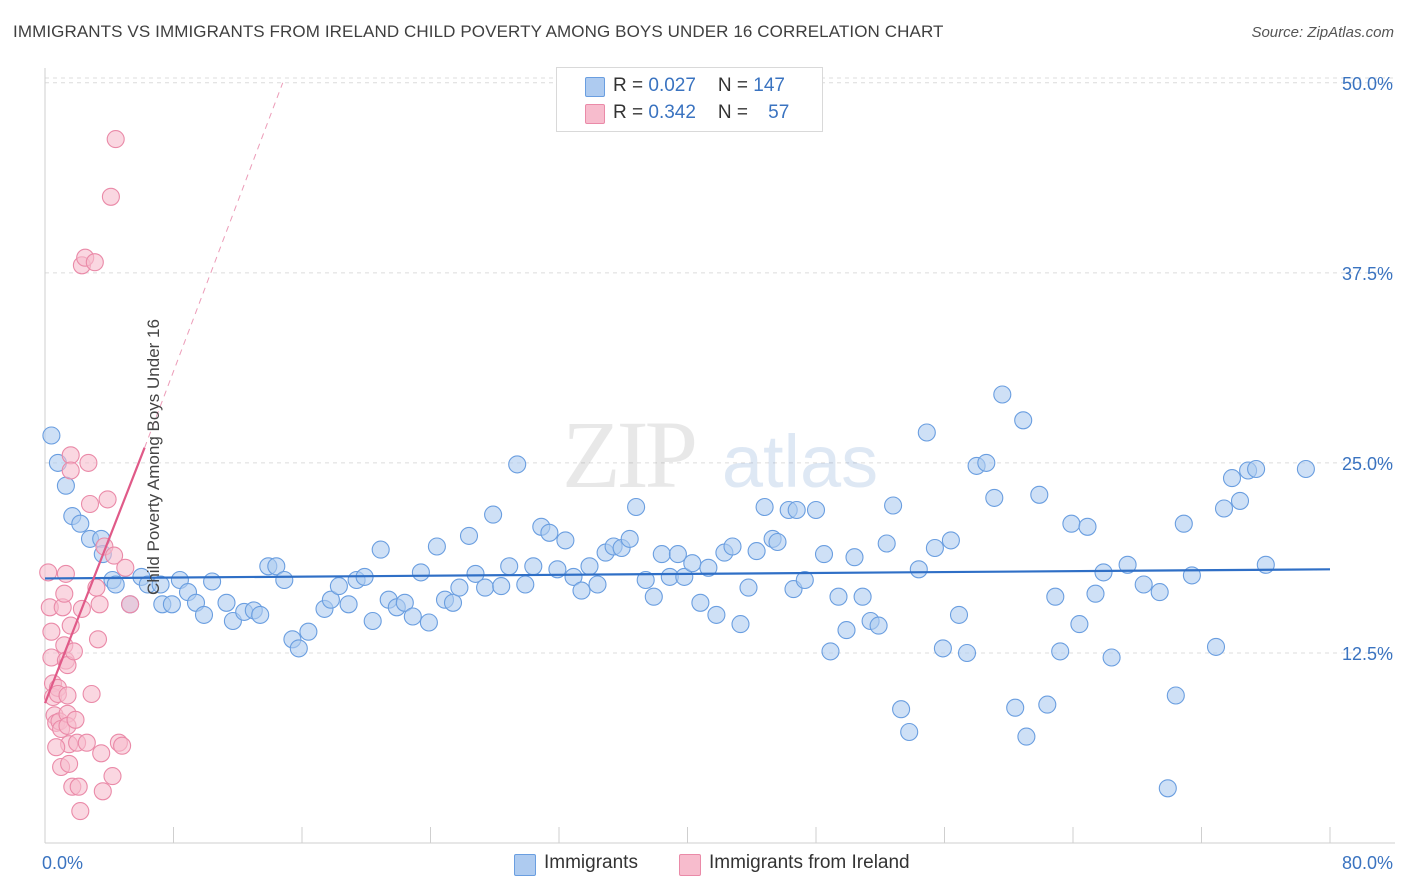 The width and height of the screenshot is (1406, 892). I want to click on bottom-legend-label: Immigrants, so click(591, 862).